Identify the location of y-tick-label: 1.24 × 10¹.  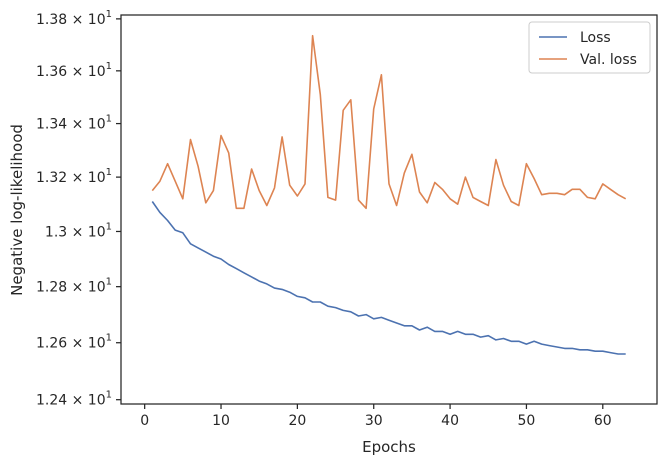
(74, 399).